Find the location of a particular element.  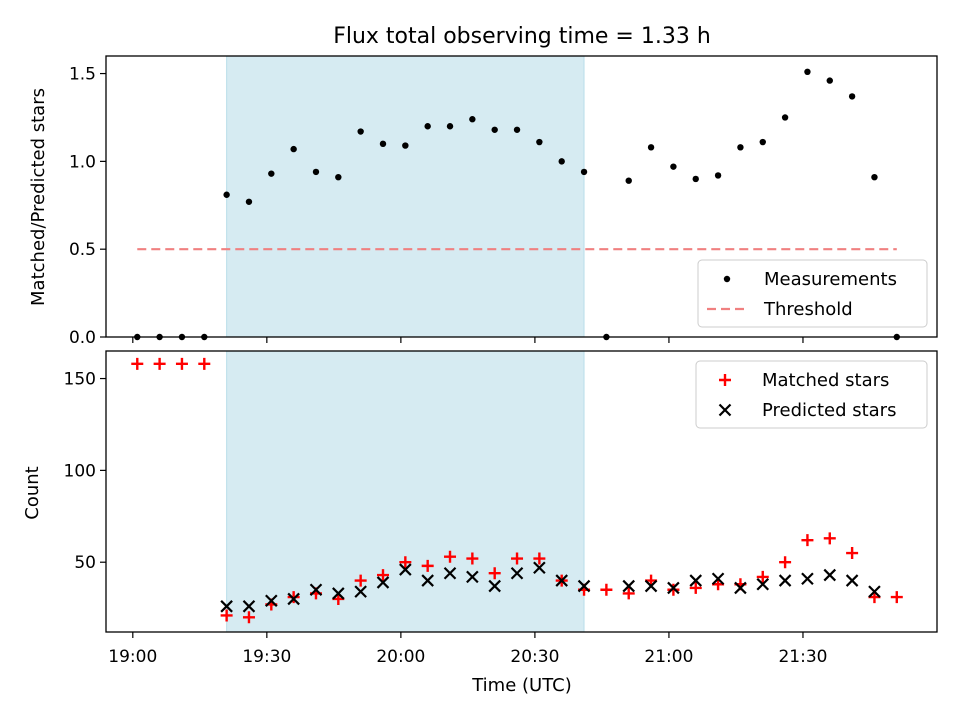

legend-label: Matched stars is located at coordinates (825, 380).